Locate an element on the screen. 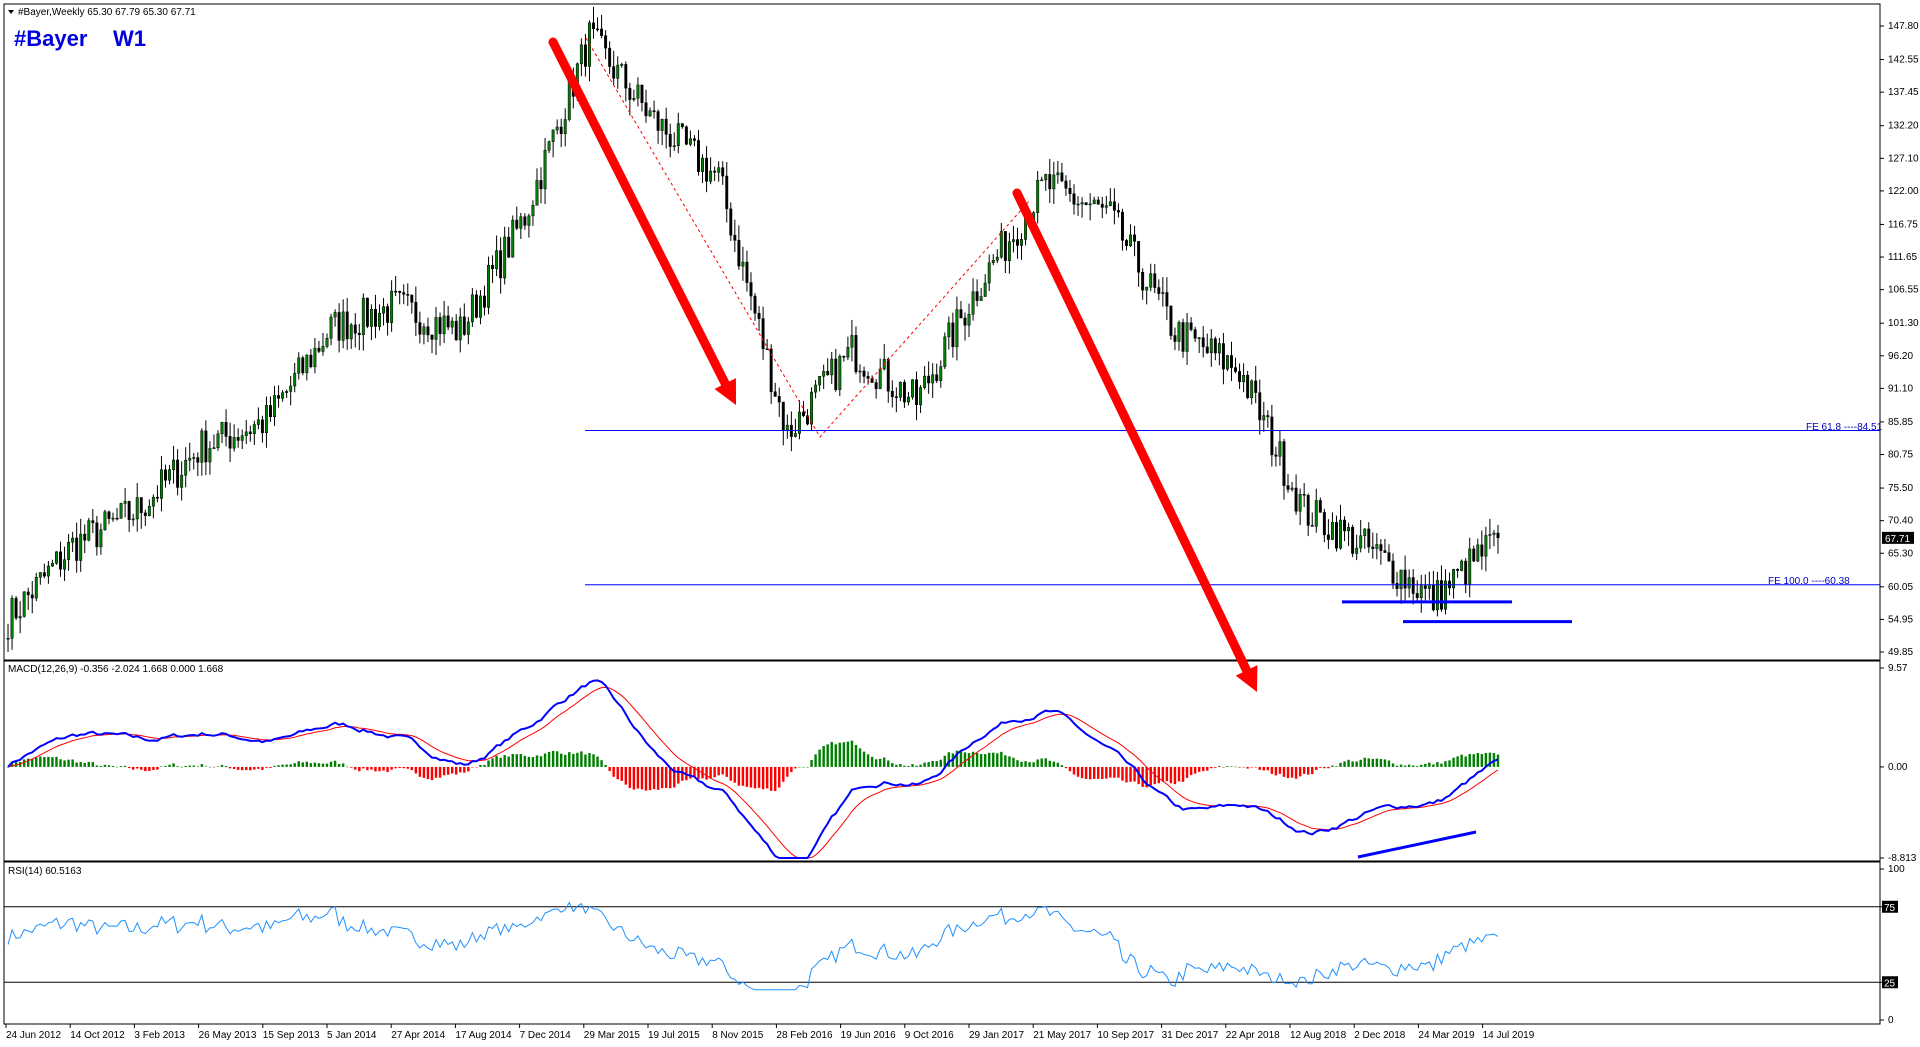  rsi-tick-label: 0 is located at coordinates (1891, 1020).